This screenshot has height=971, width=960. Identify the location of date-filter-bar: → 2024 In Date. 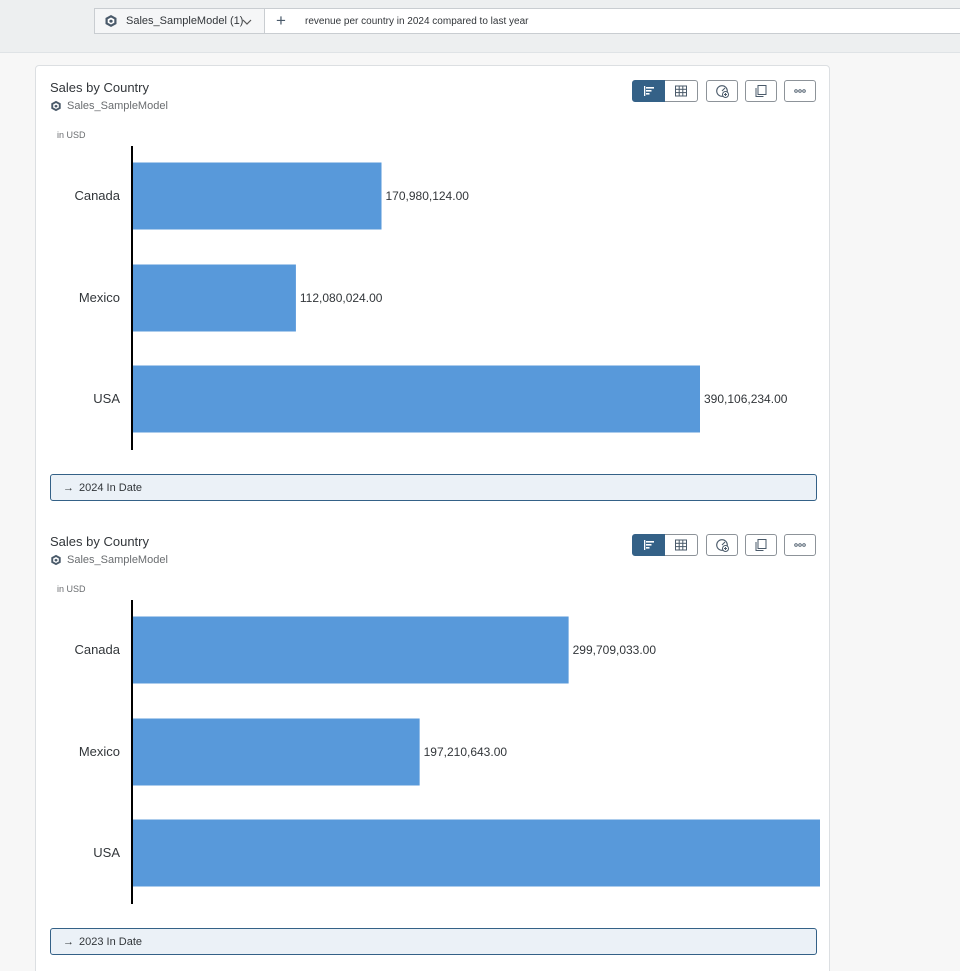
(433, 487).